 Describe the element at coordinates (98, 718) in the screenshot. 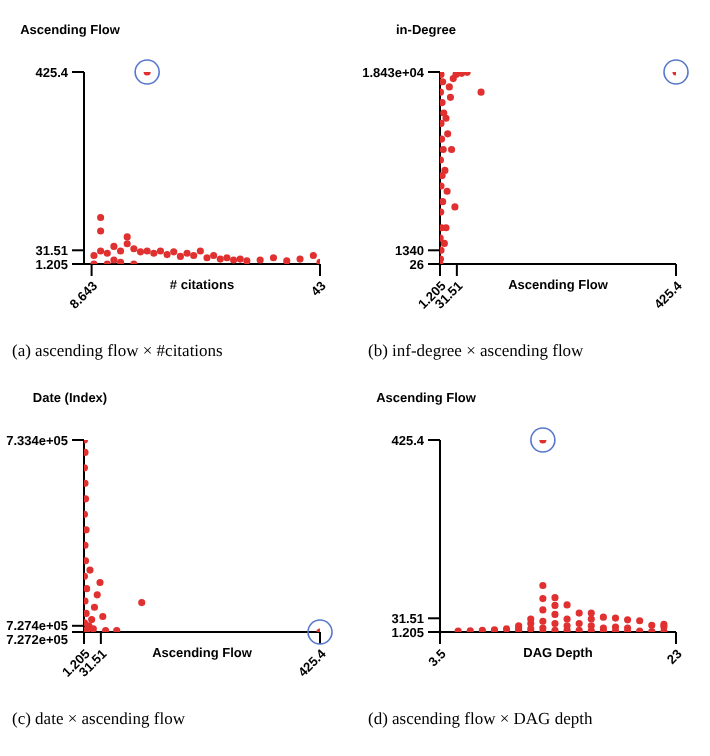

I see `text: (c) date × ascending flow` at that location.